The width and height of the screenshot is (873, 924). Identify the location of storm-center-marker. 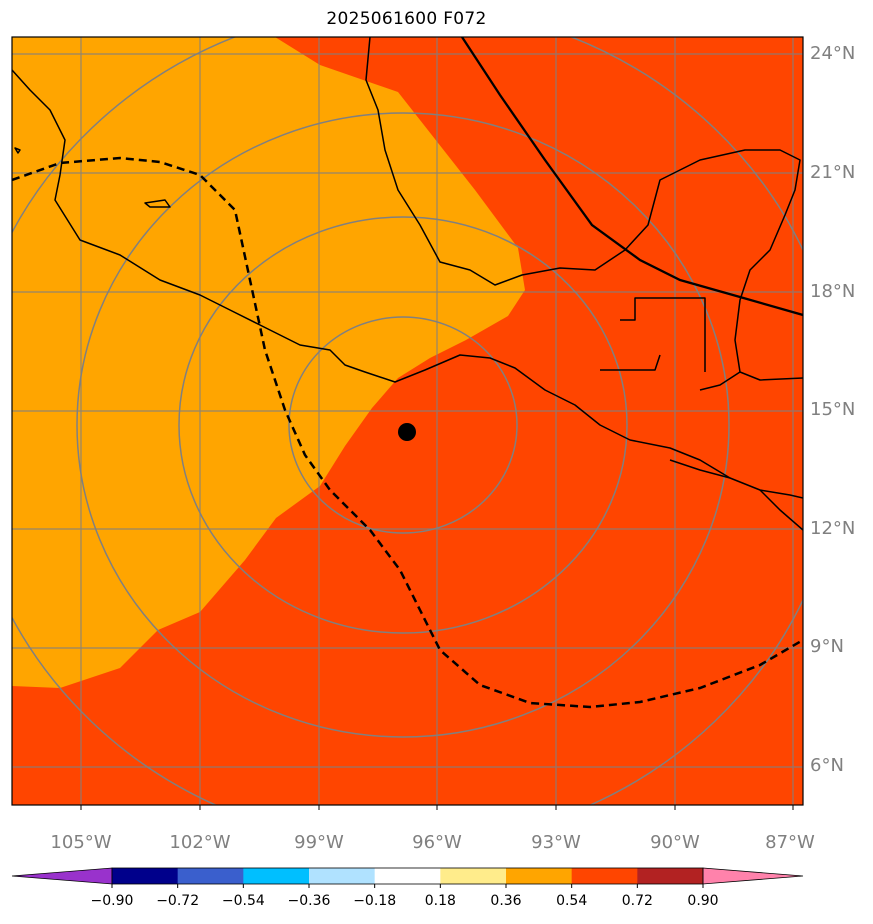
(407, 432).